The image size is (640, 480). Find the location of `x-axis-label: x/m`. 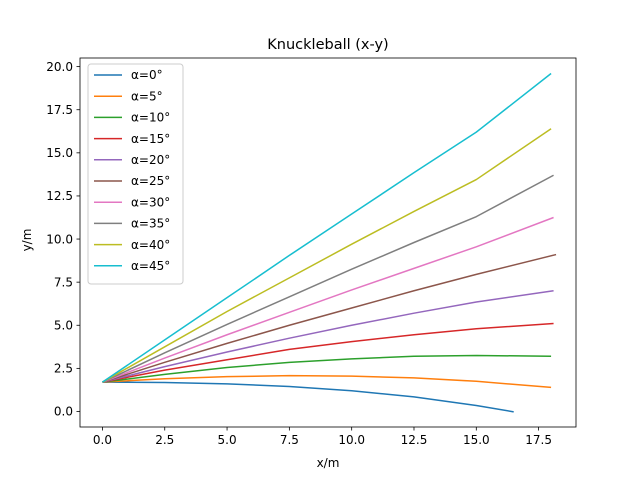

x-axis-label: x/m is located at coordinates (328, 463).